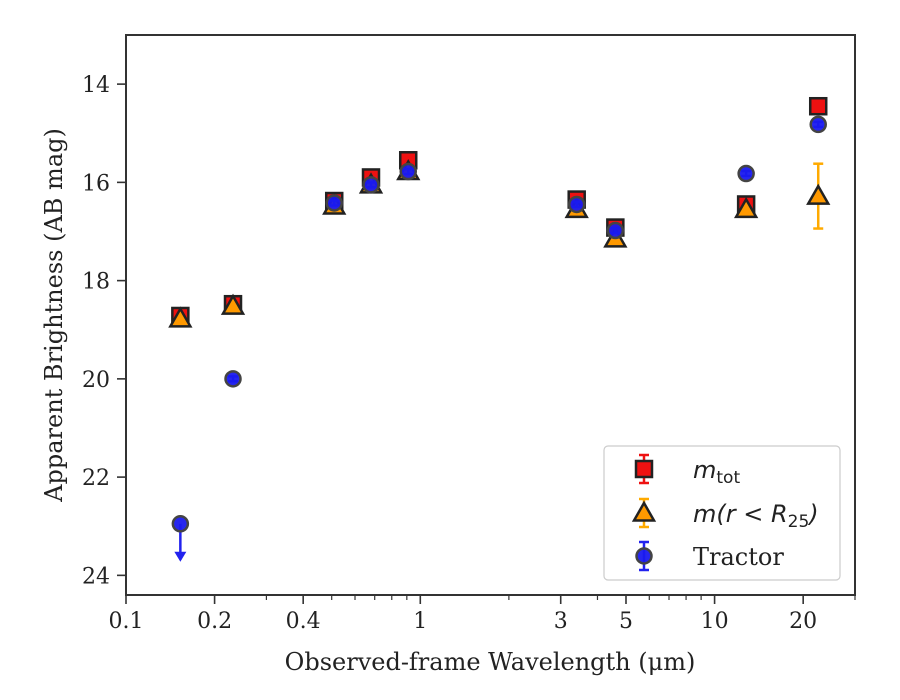  I want to click on y-tick-label: 20, so click(96, 380).